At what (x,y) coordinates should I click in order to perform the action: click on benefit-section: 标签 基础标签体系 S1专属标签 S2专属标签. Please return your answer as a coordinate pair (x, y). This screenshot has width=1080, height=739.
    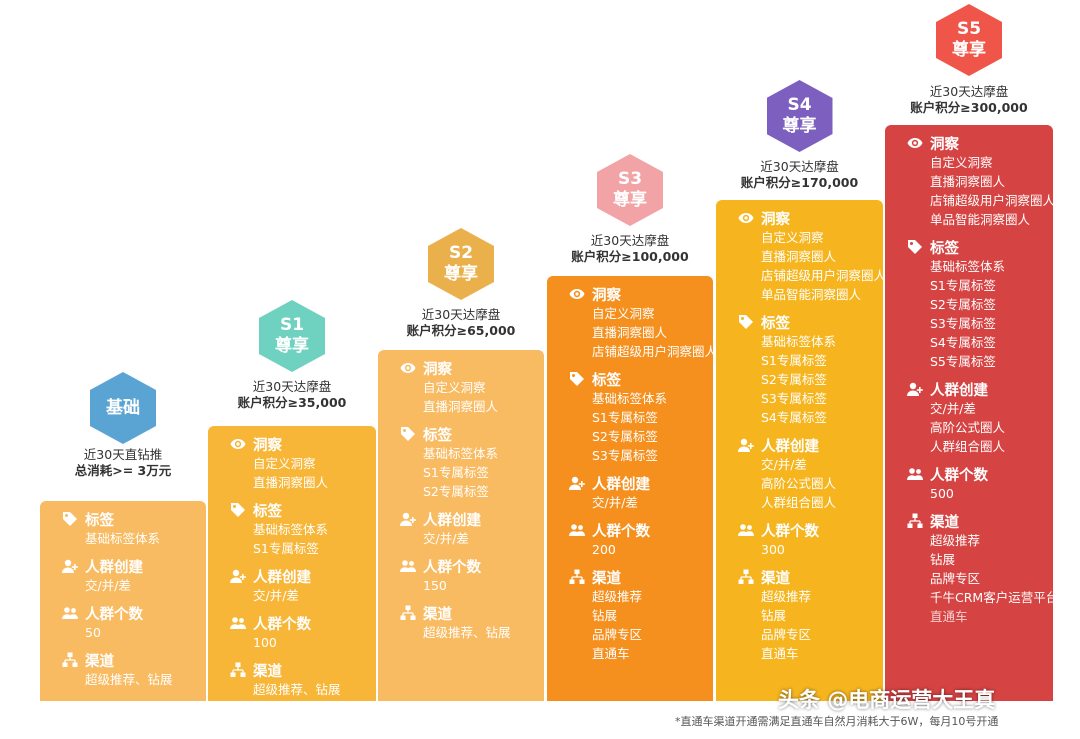
    Looking at the image, I should click on (472, 462).